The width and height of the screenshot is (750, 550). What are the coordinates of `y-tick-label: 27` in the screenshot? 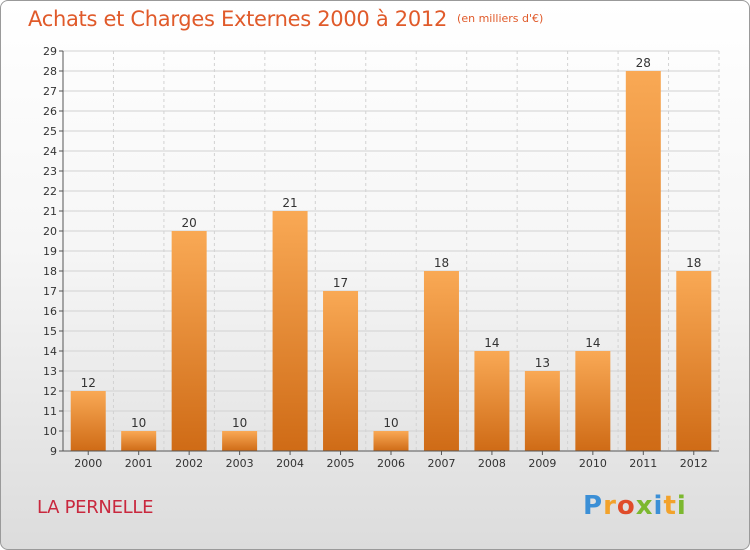 It's located at (50, 91).